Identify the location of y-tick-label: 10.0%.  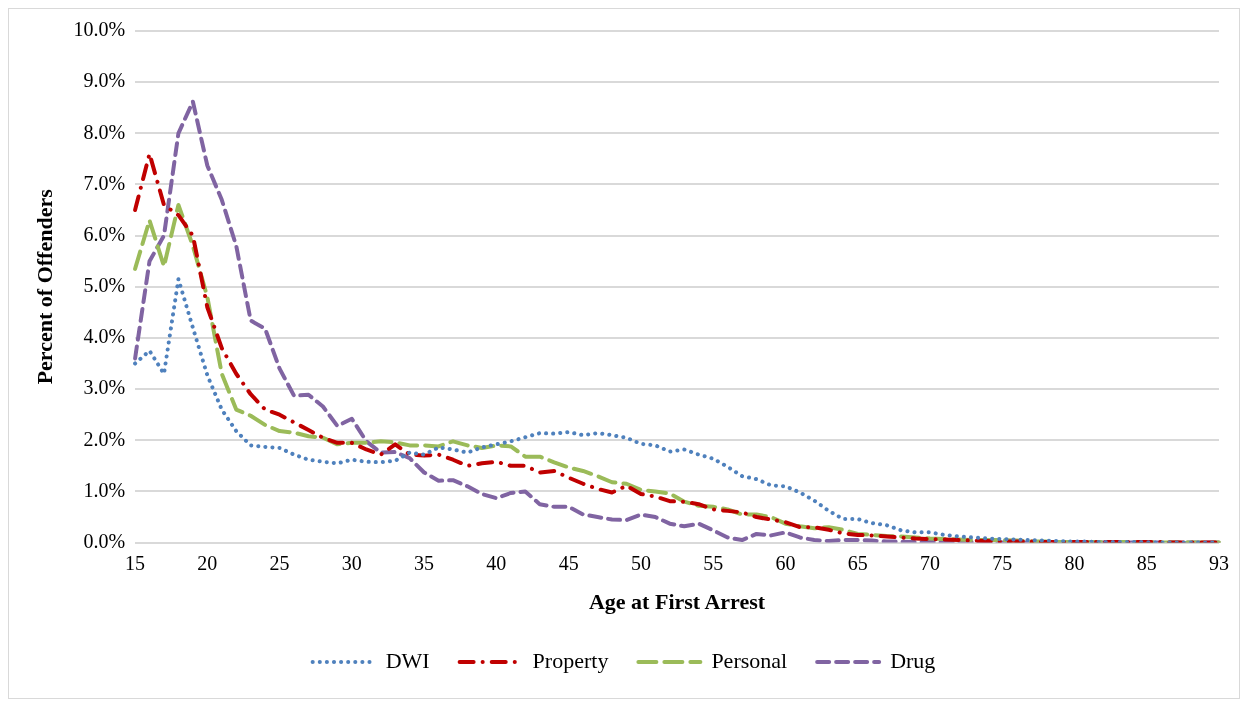
(99, 29).